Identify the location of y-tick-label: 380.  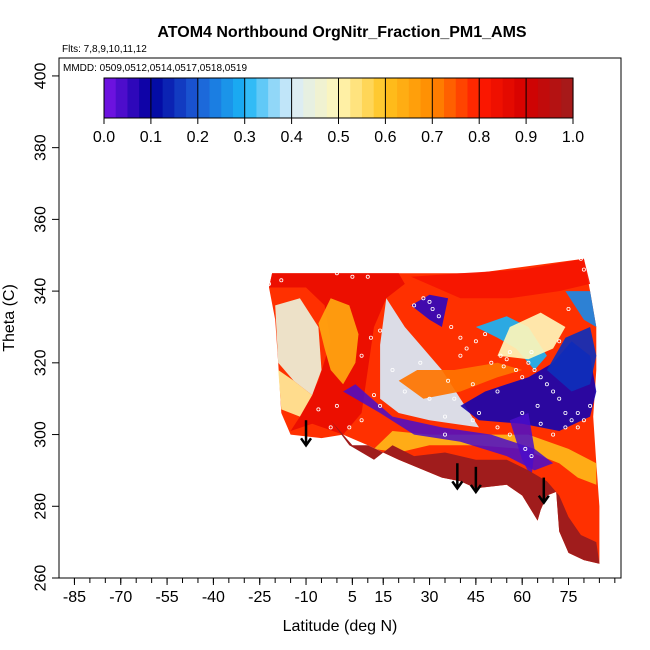
(41, 147).